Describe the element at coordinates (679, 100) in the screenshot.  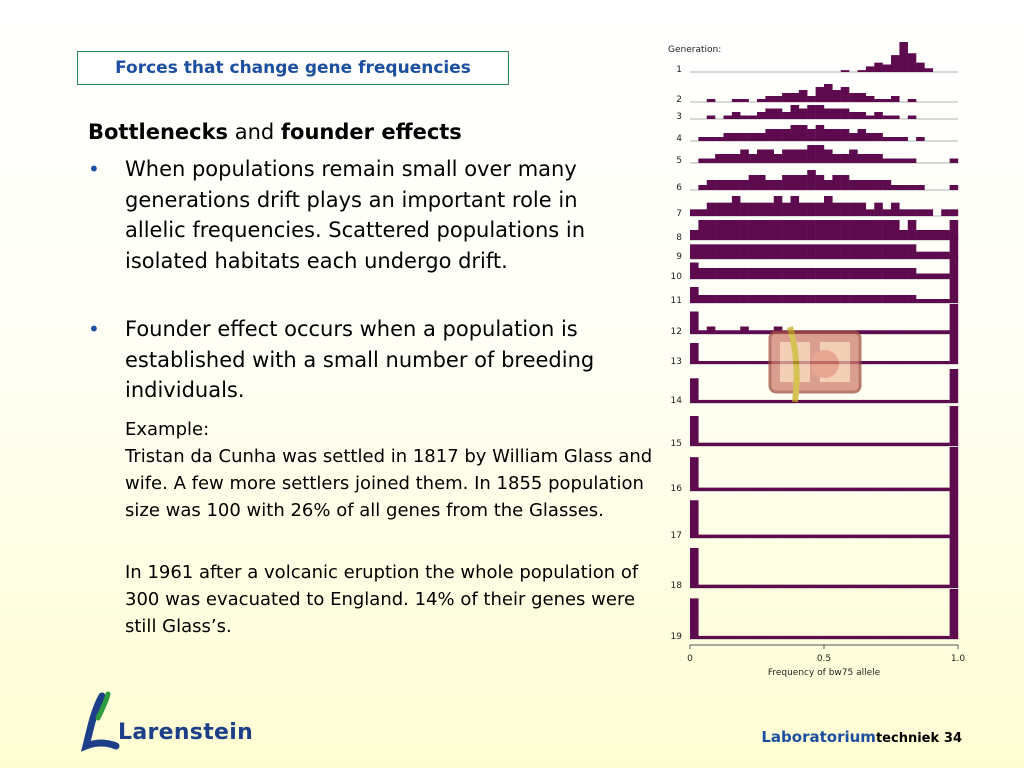
I see `generation-label: 2` at that location.